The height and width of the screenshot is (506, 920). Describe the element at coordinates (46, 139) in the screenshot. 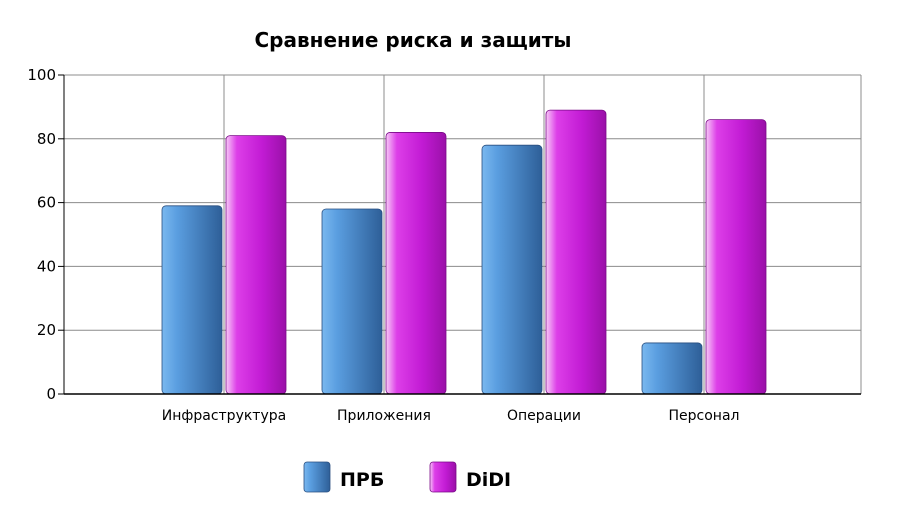

I see `y-tick-label: 80` at that location.